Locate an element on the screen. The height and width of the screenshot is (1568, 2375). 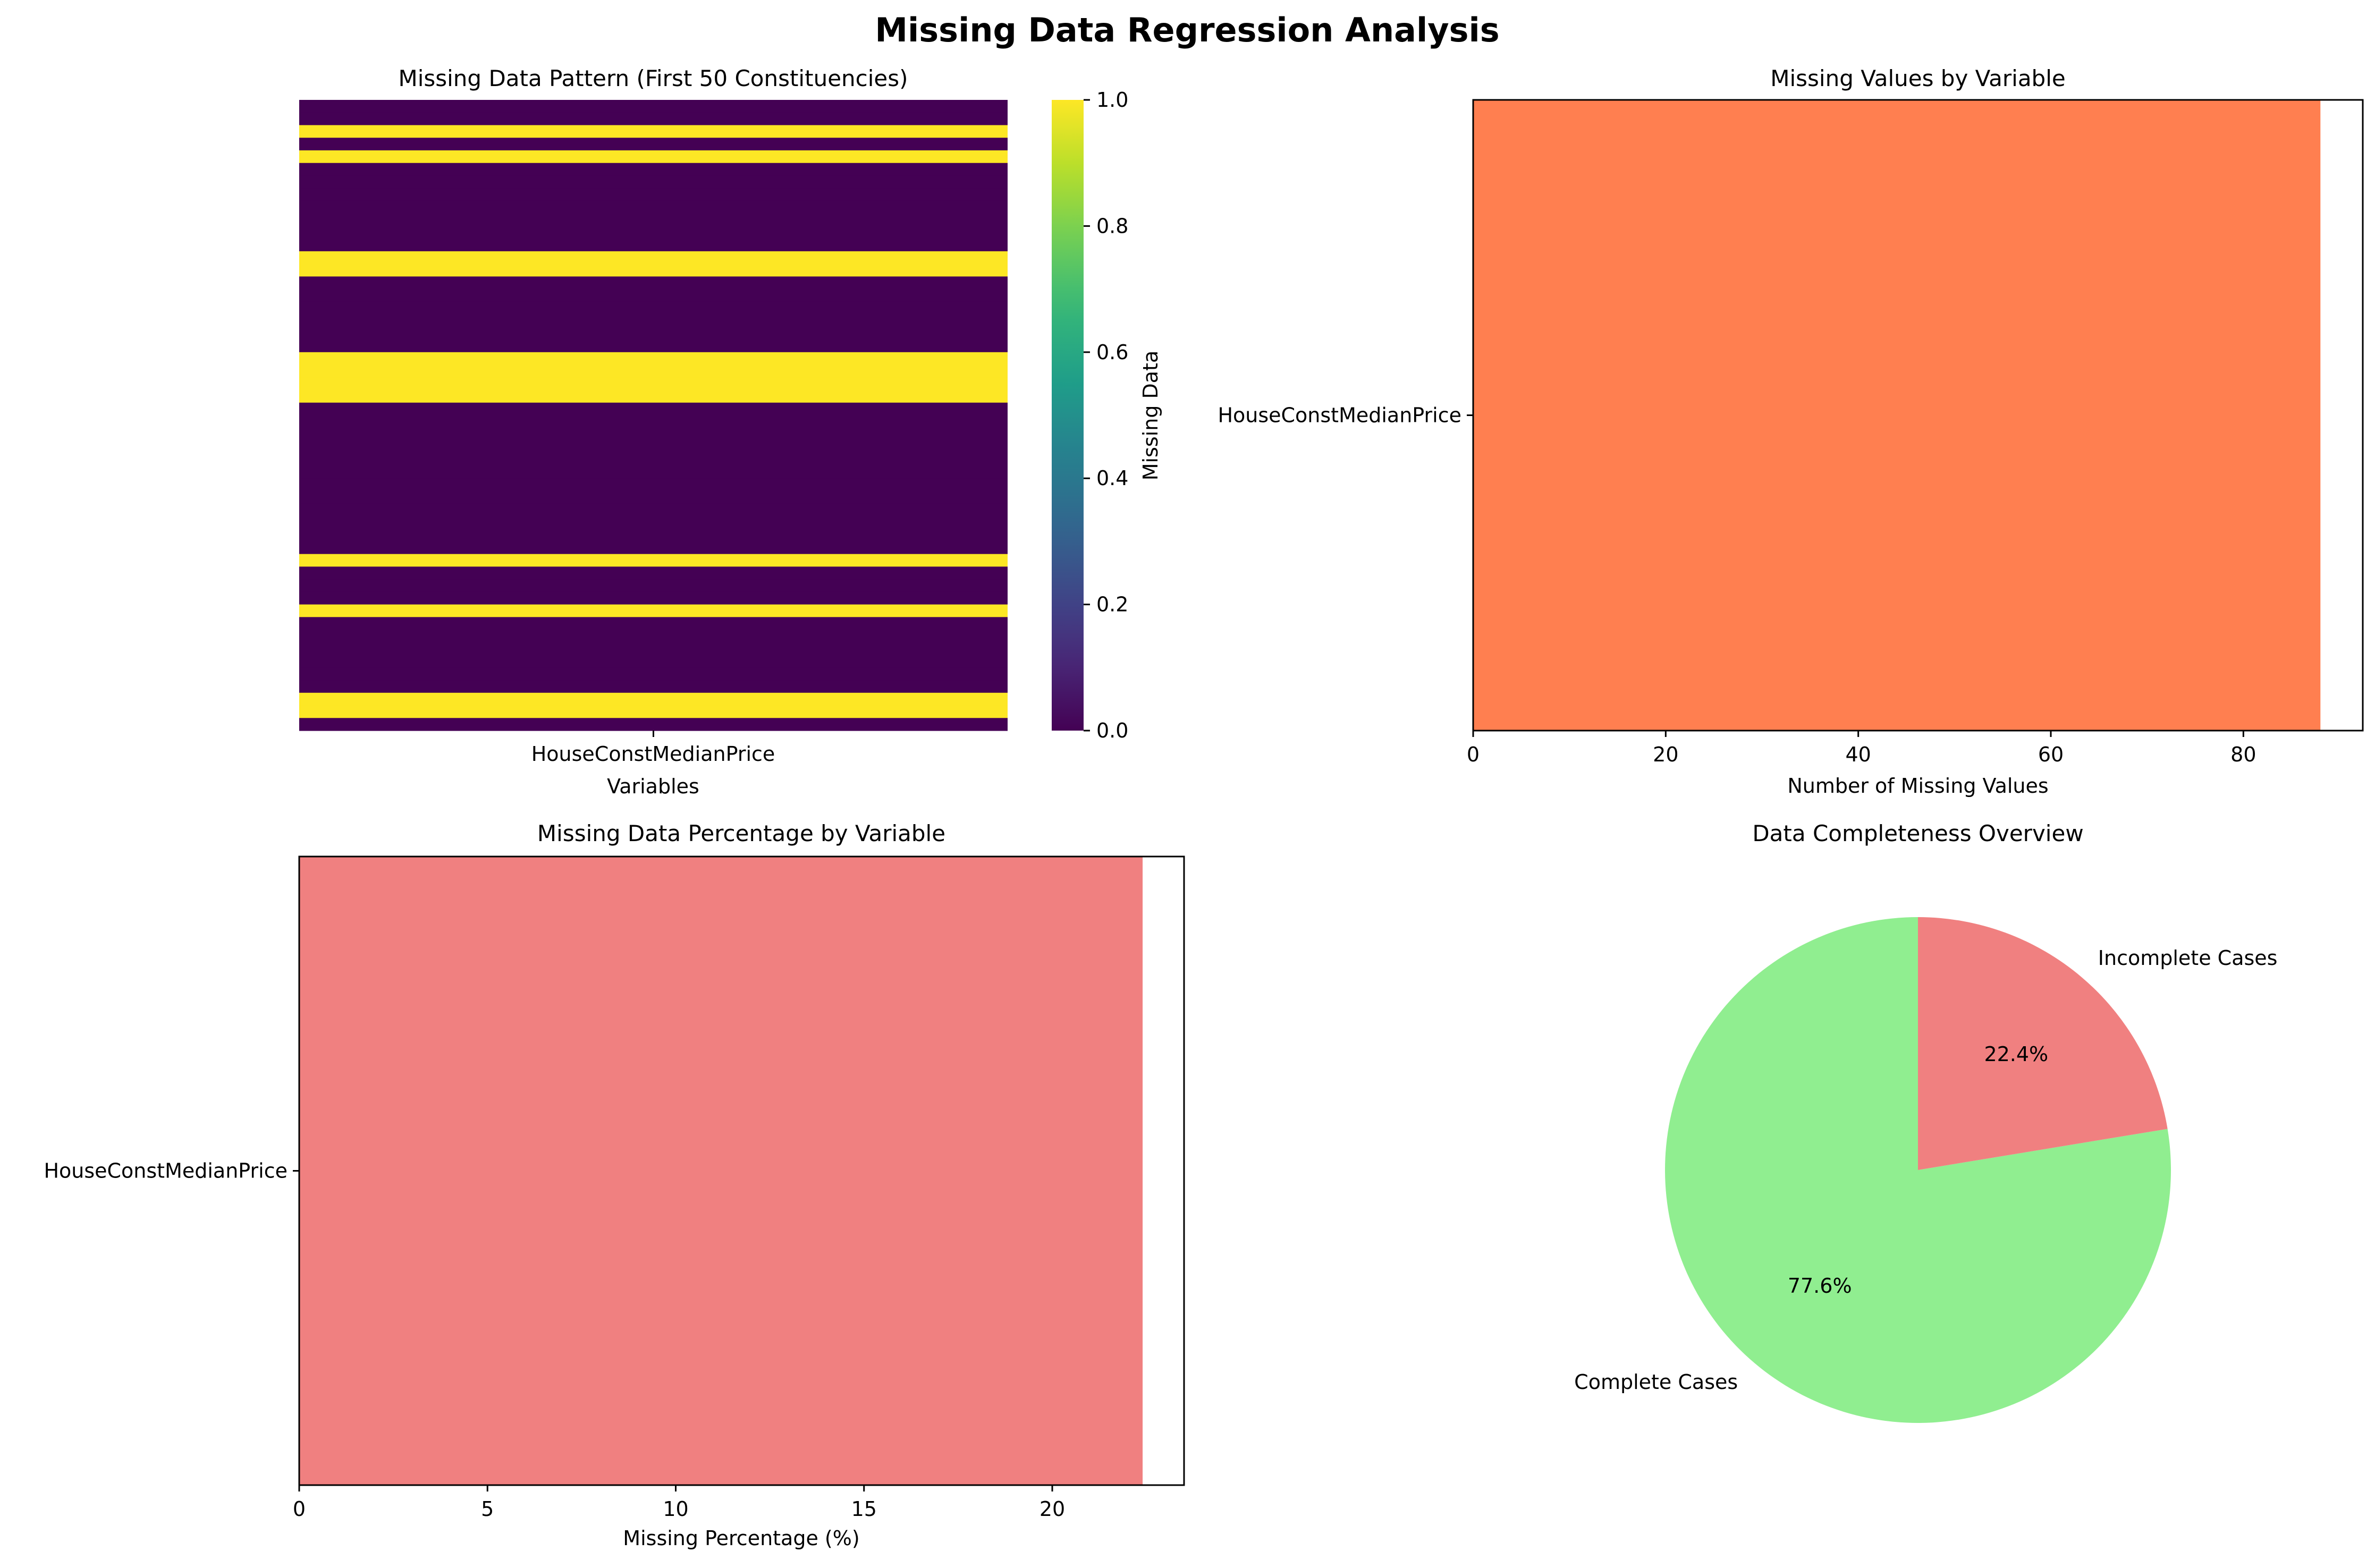
pie-label: Complete Cases is located at coordinates (1656, 1382).